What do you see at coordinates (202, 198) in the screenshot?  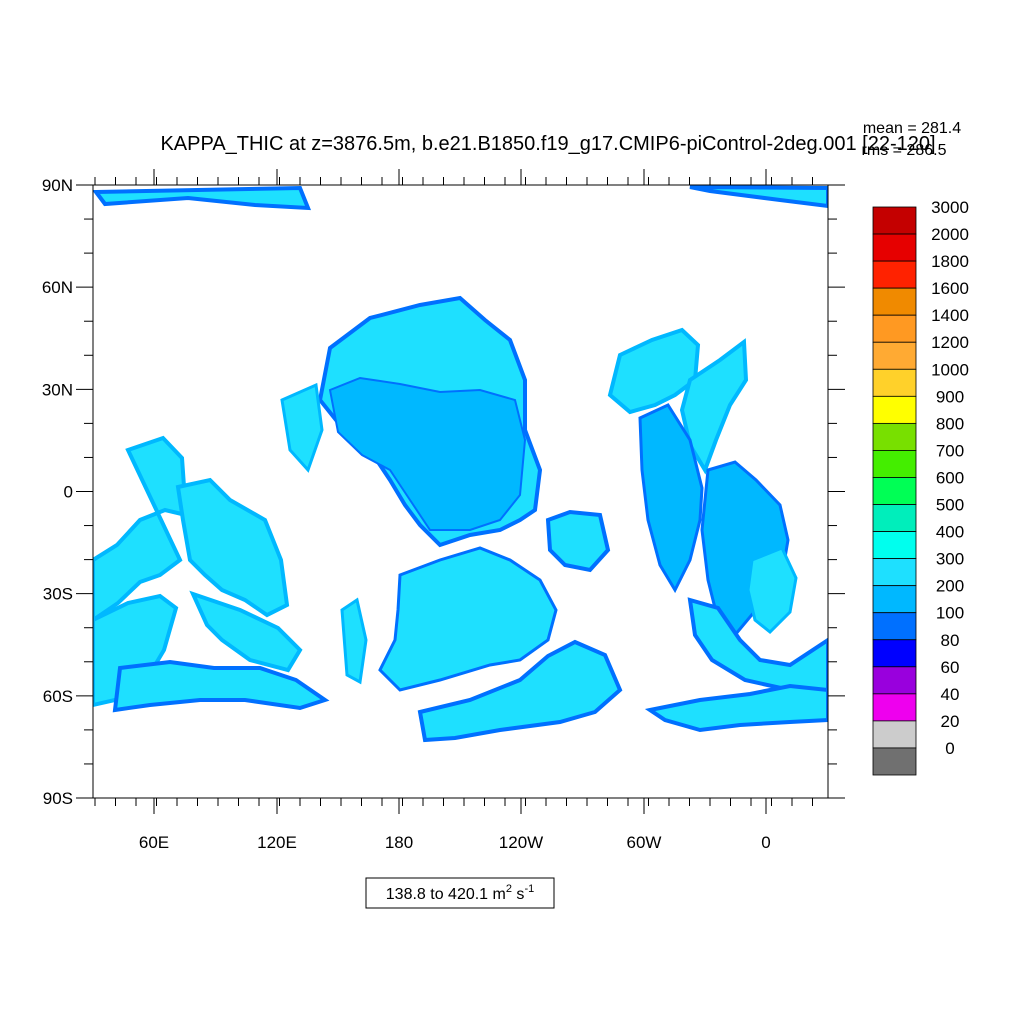 I see `arctic-left-strip` at bounding box center [202, 198].